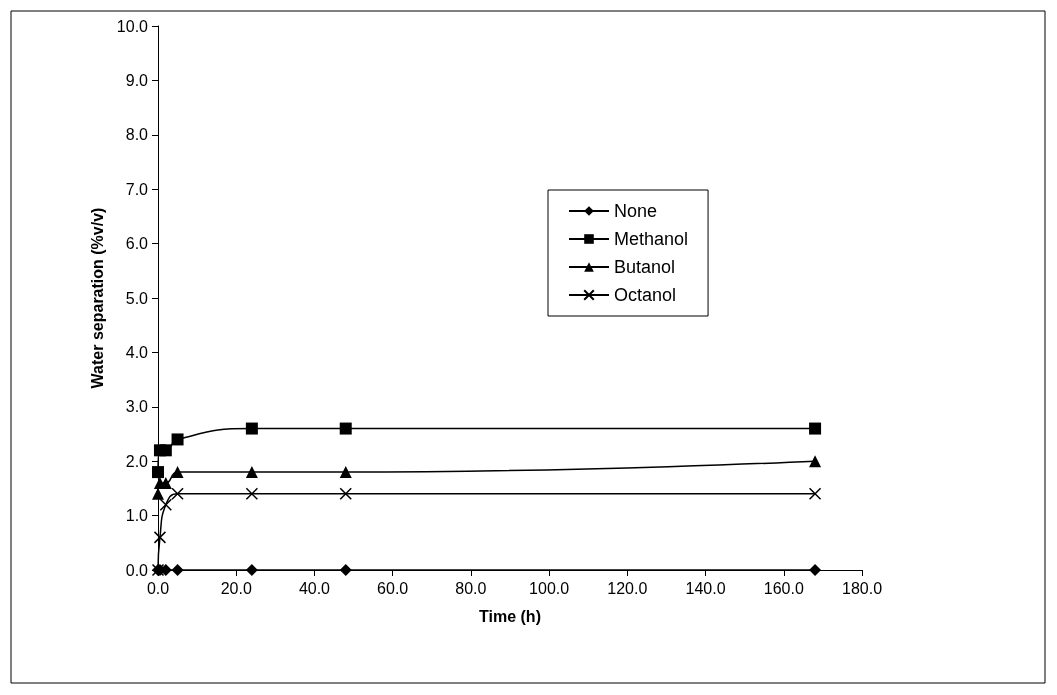  Describe the element at coordinates (471, 588) in the screenshot. I see `x-tick-label: 80.0` at that location.